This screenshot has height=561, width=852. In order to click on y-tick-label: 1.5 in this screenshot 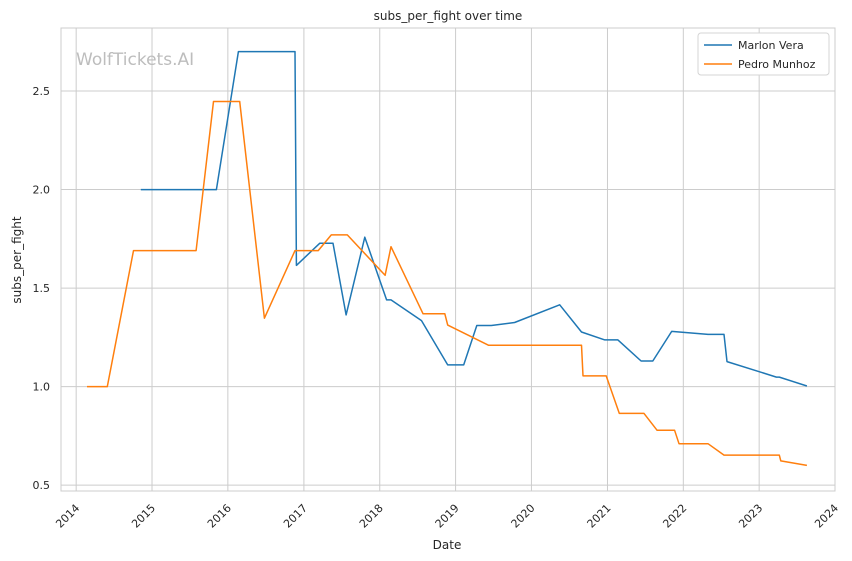, I will do `click(42, 288)`.